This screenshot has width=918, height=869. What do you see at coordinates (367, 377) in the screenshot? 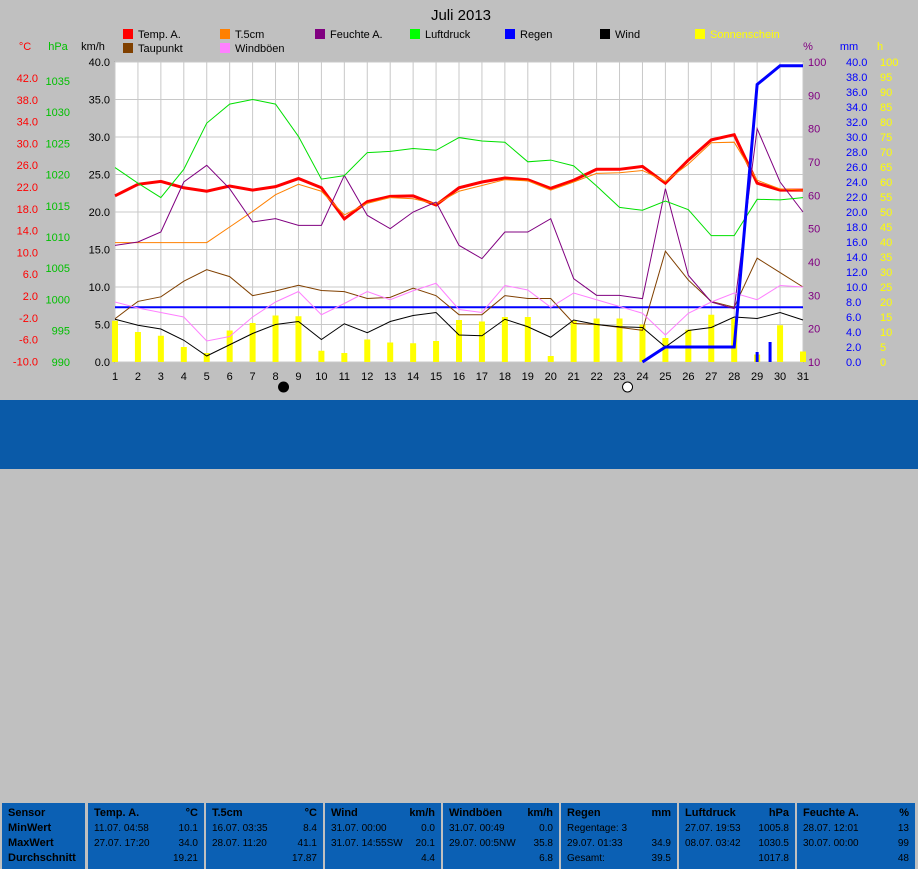
I see `tick-day: 12` at bounding box center [367, 377].